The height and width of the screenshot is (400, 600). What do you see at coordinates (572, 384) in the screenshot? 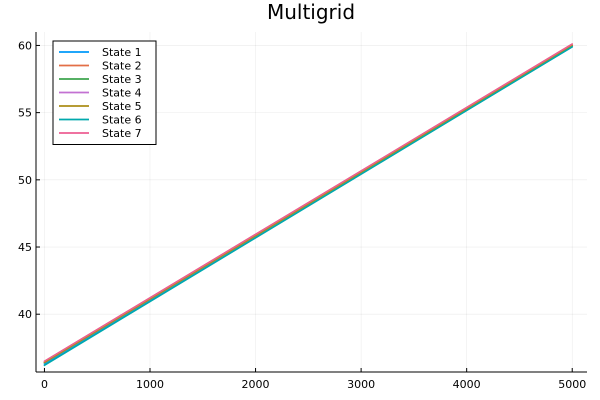
I see `x-tick-label: 5000` at bounding box center [572, 384].